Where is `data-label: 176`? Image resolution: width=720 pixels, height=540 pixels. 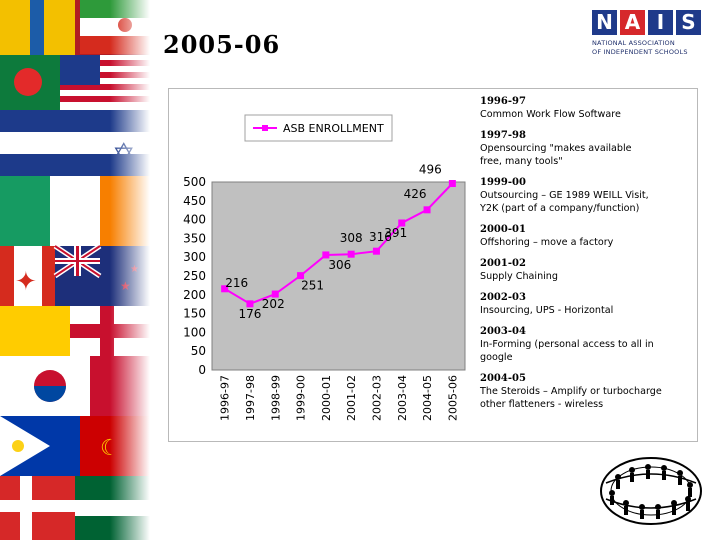 data-label: 176 is located at coordinates (249, 314).